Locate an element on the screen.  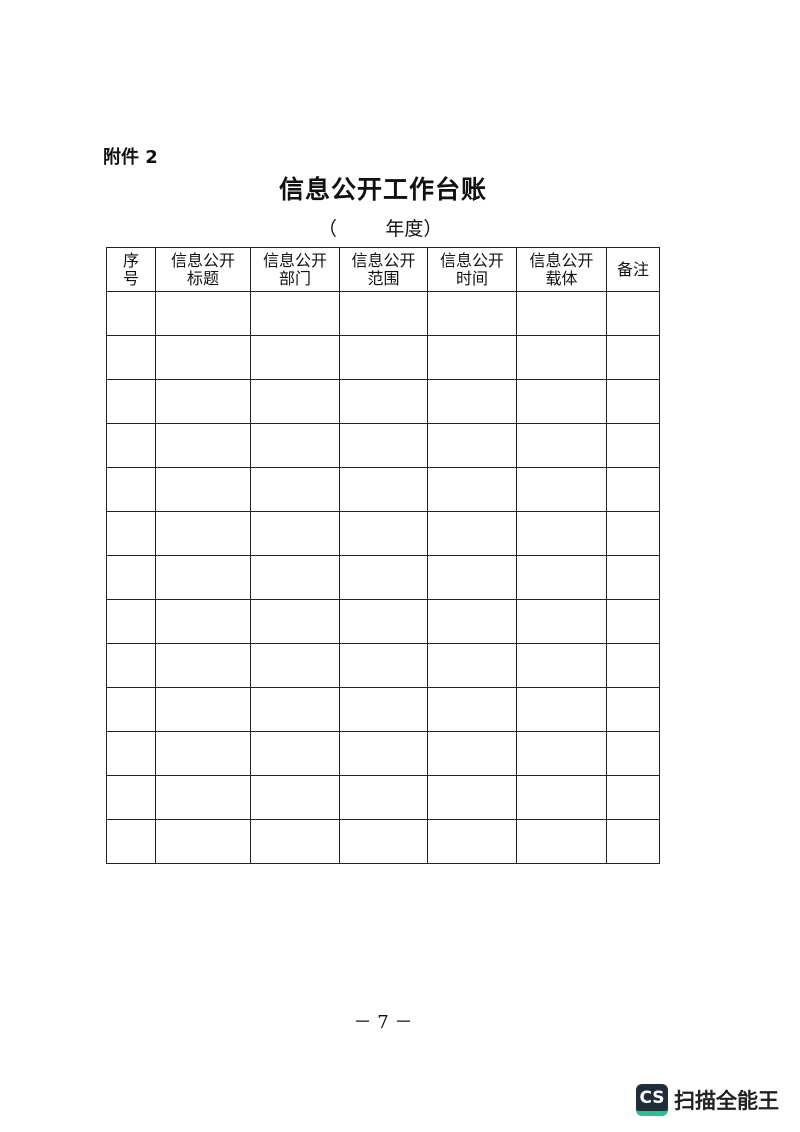
column-header: 序号 is located at coordinates (131, 269).